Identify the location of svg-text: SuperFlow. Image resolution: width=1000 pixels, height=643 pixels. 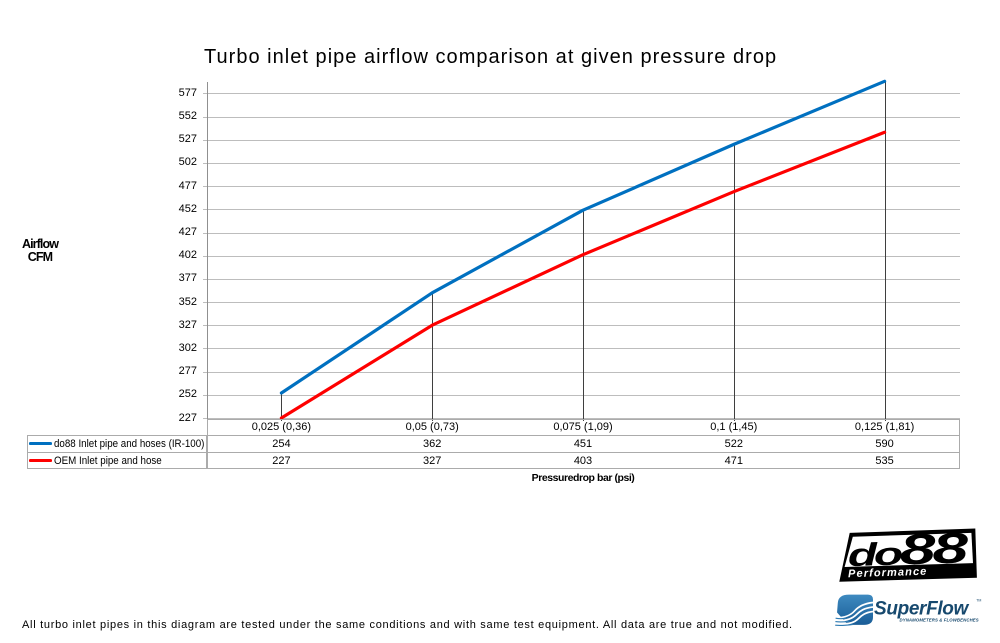
(922, 609).